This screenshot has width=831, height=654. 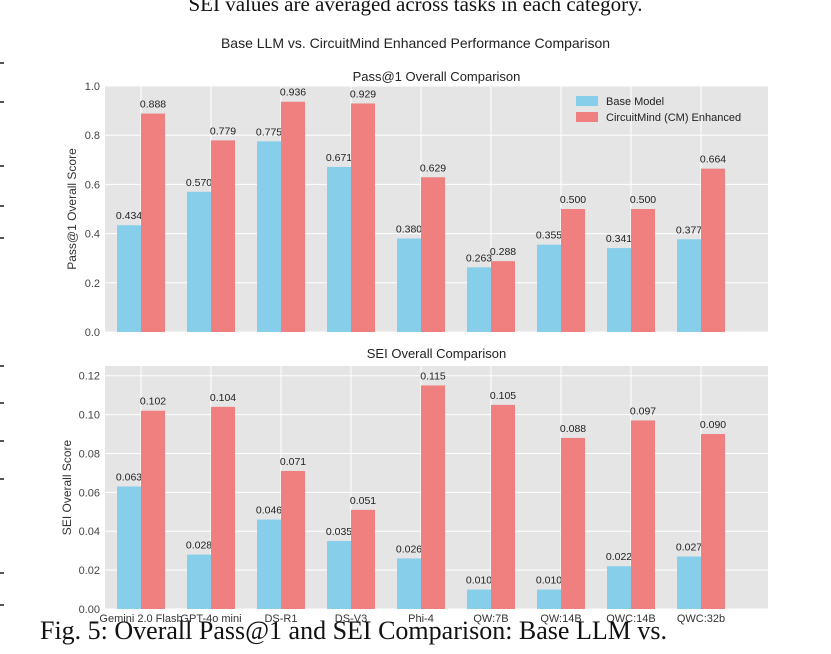 What do you see at coordinates (223, 131) in the screenshot?
I see `data-label: 0.779` at bounding box center [223, 131].